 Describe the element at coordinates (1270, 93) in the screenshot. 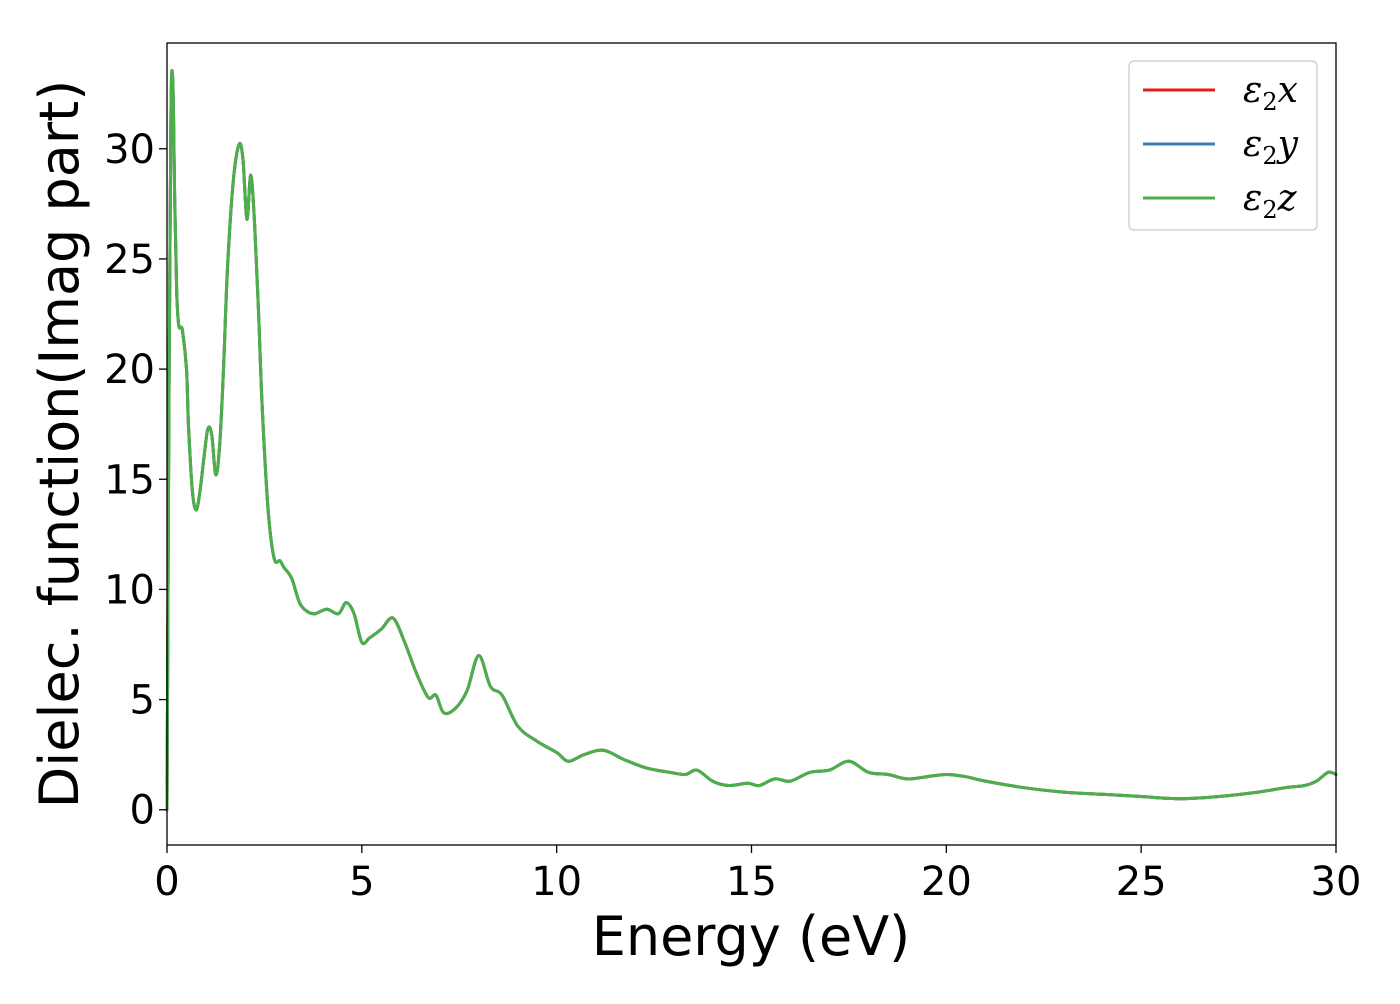

I see `legend-label: ε2x` at that location.